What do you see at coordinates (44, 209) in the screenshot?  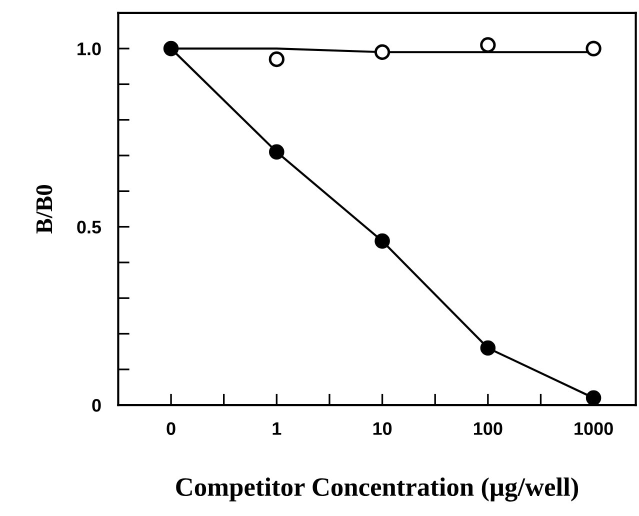 I see `y-axis-title: B/B0` at bounding box center [44, 209].